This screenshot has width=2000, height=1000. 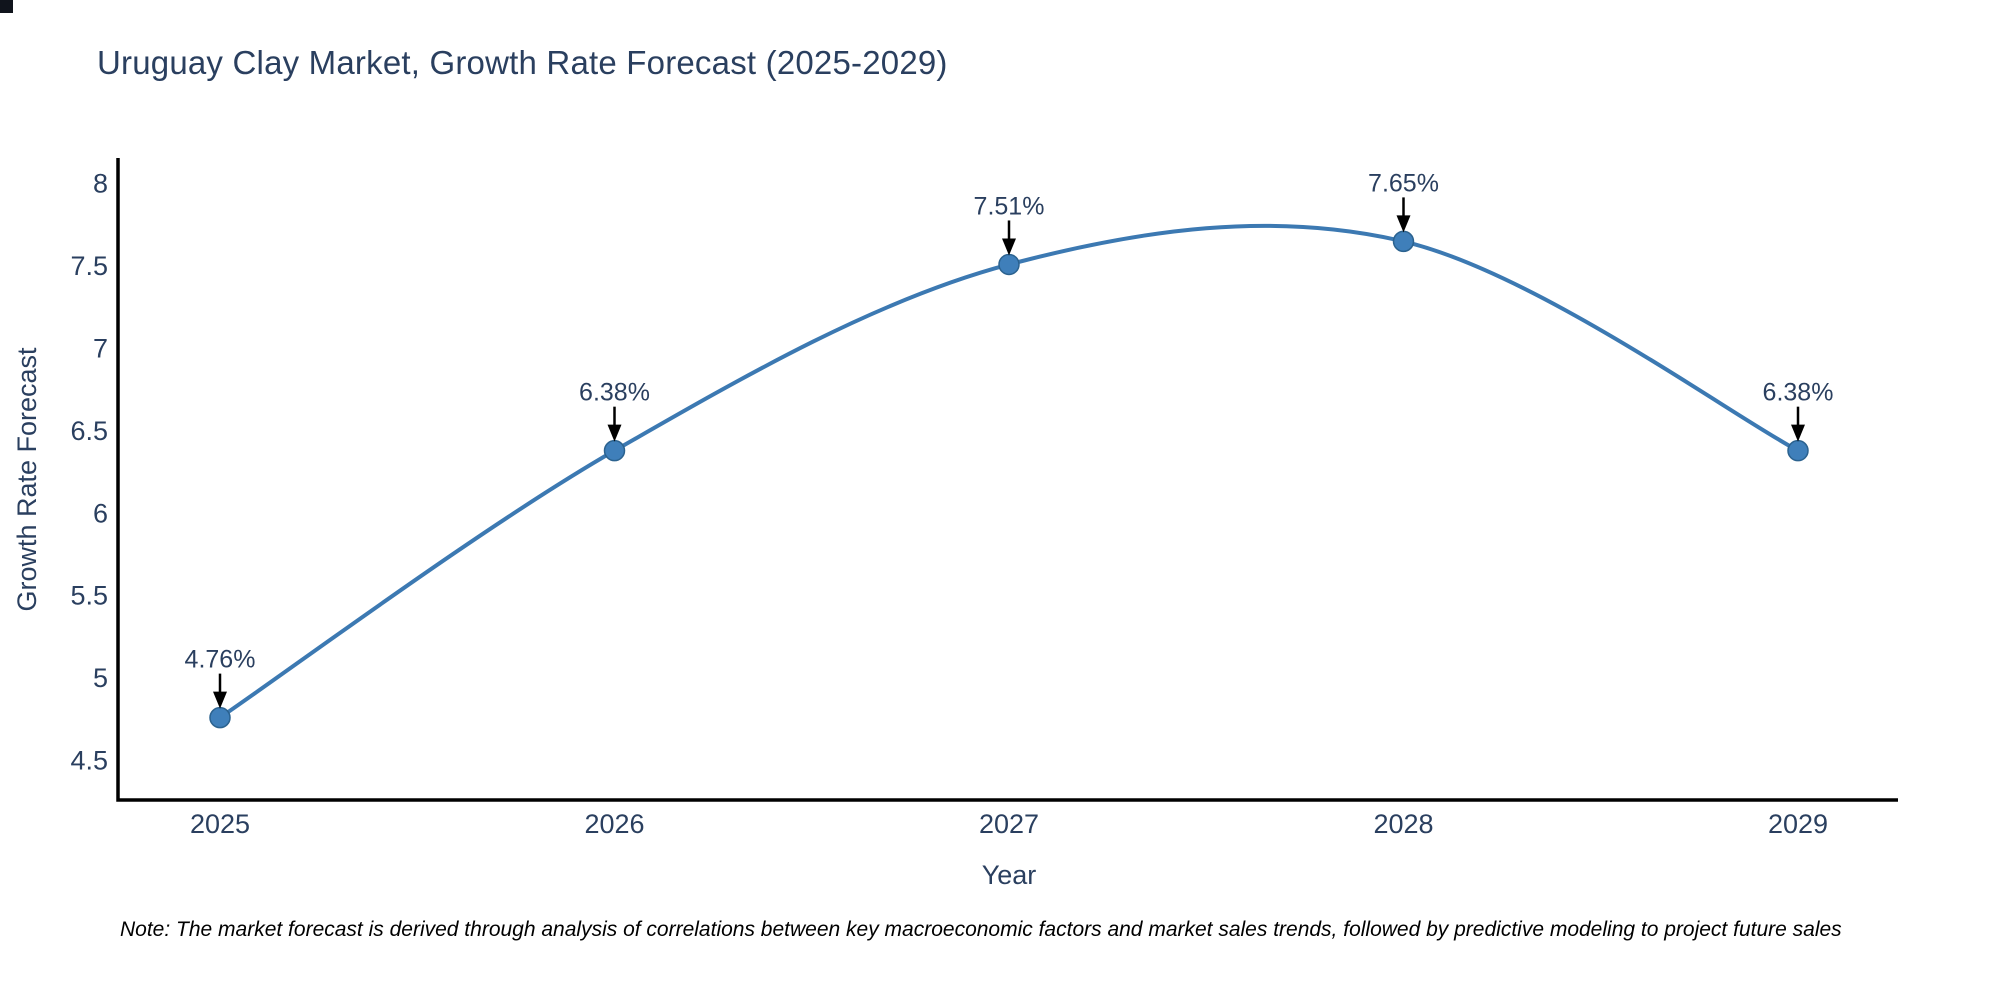 I want to click on y-tick-label: 6.5, so click(x=89, y=431).